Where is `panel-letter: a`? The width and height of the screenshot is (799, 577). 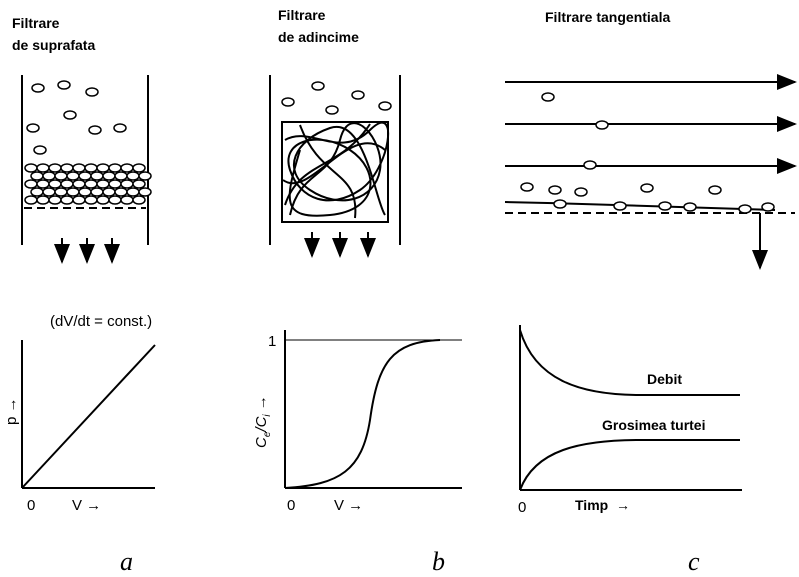
panel-letter: a is located at coordinates (126, 561).